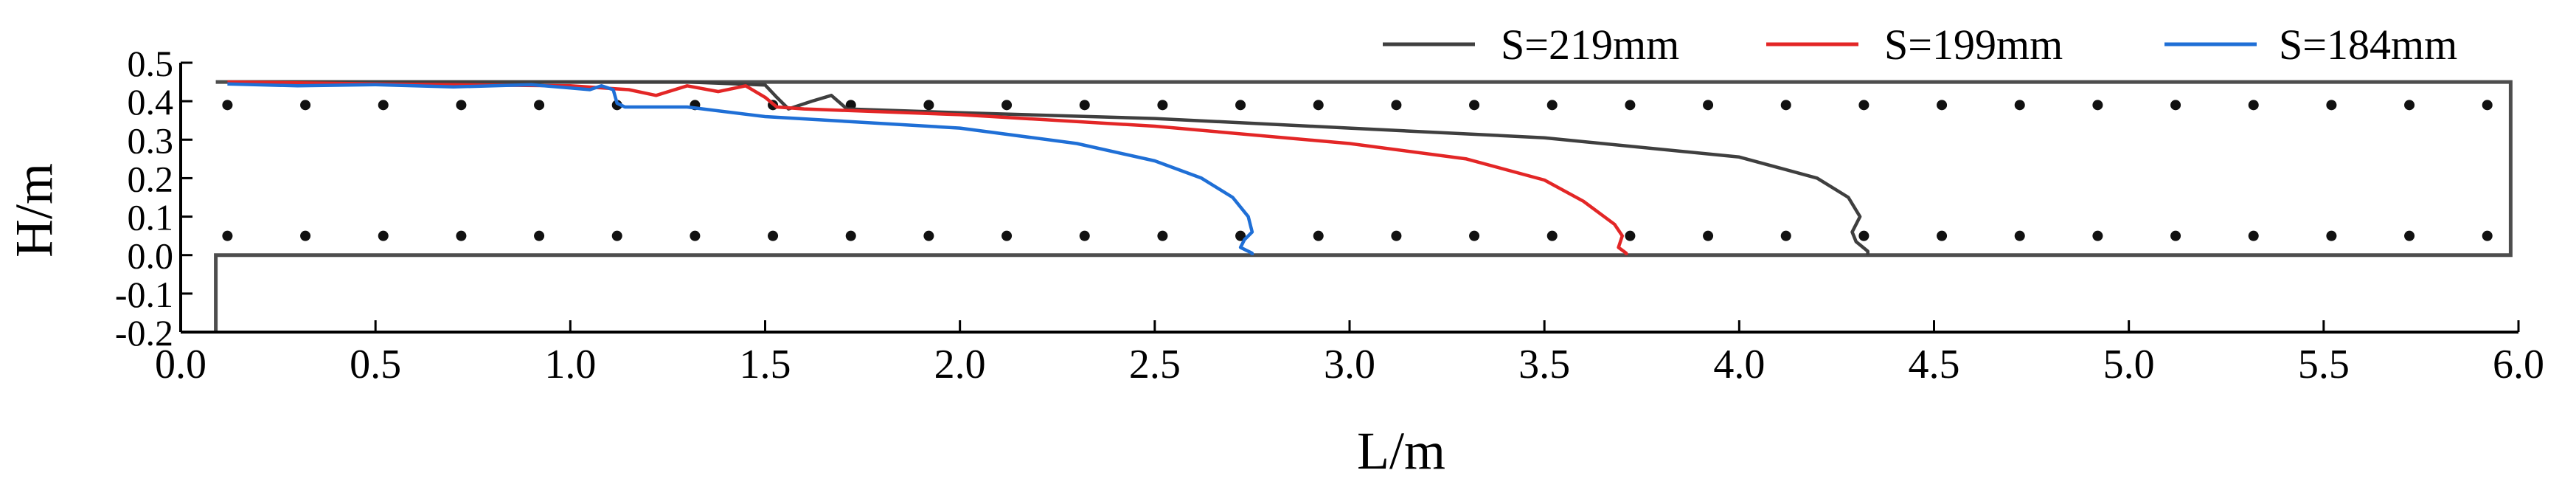 The image size is (2576, 504). I want to click on legend-entry: S=184mm, so click(2310, 45).